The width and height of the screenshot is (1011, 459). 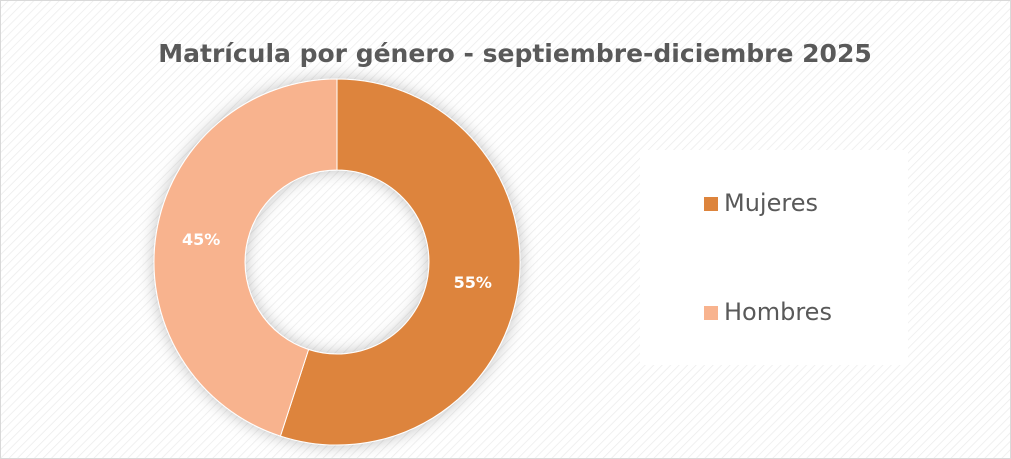 I want to click on legend-box, so click(x=774, y=257).